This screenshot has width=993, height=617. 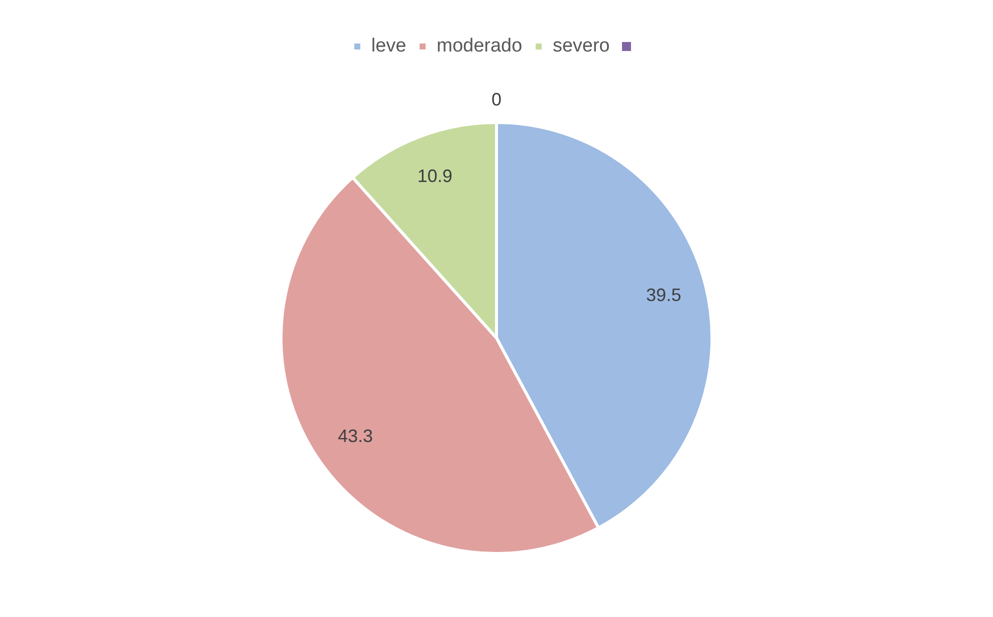 I want to click on data-label: 43.3, so click(x=355, y=436).